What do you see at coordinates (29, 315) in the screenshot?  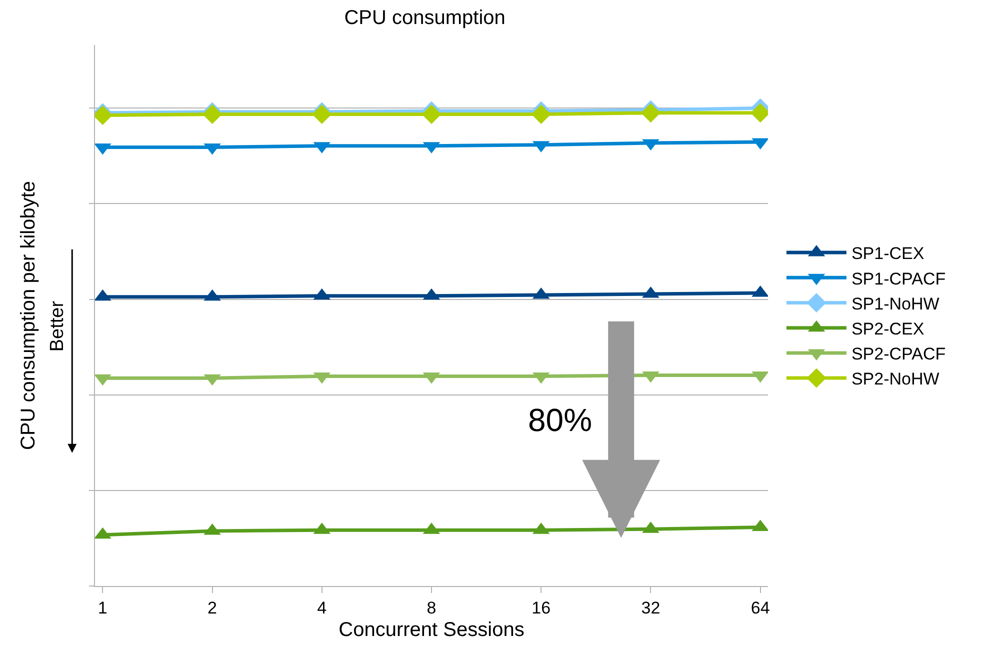 I see `y-axis-title: CPU consumption per kilobyte` at bounding box center [29, 315].